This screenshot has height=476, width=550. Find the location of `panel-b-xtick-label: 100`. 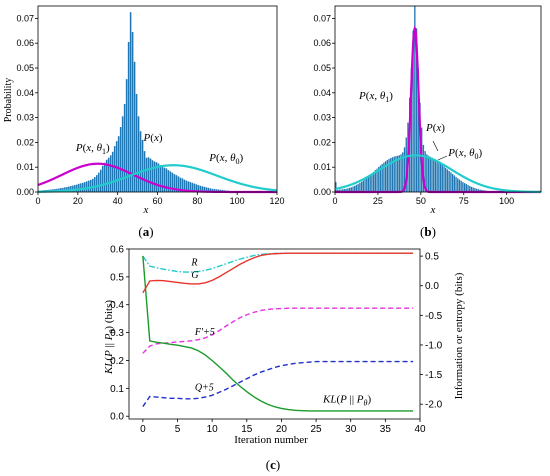

panel-b-xtick-label: 100 is located at coordinates (506, 201).